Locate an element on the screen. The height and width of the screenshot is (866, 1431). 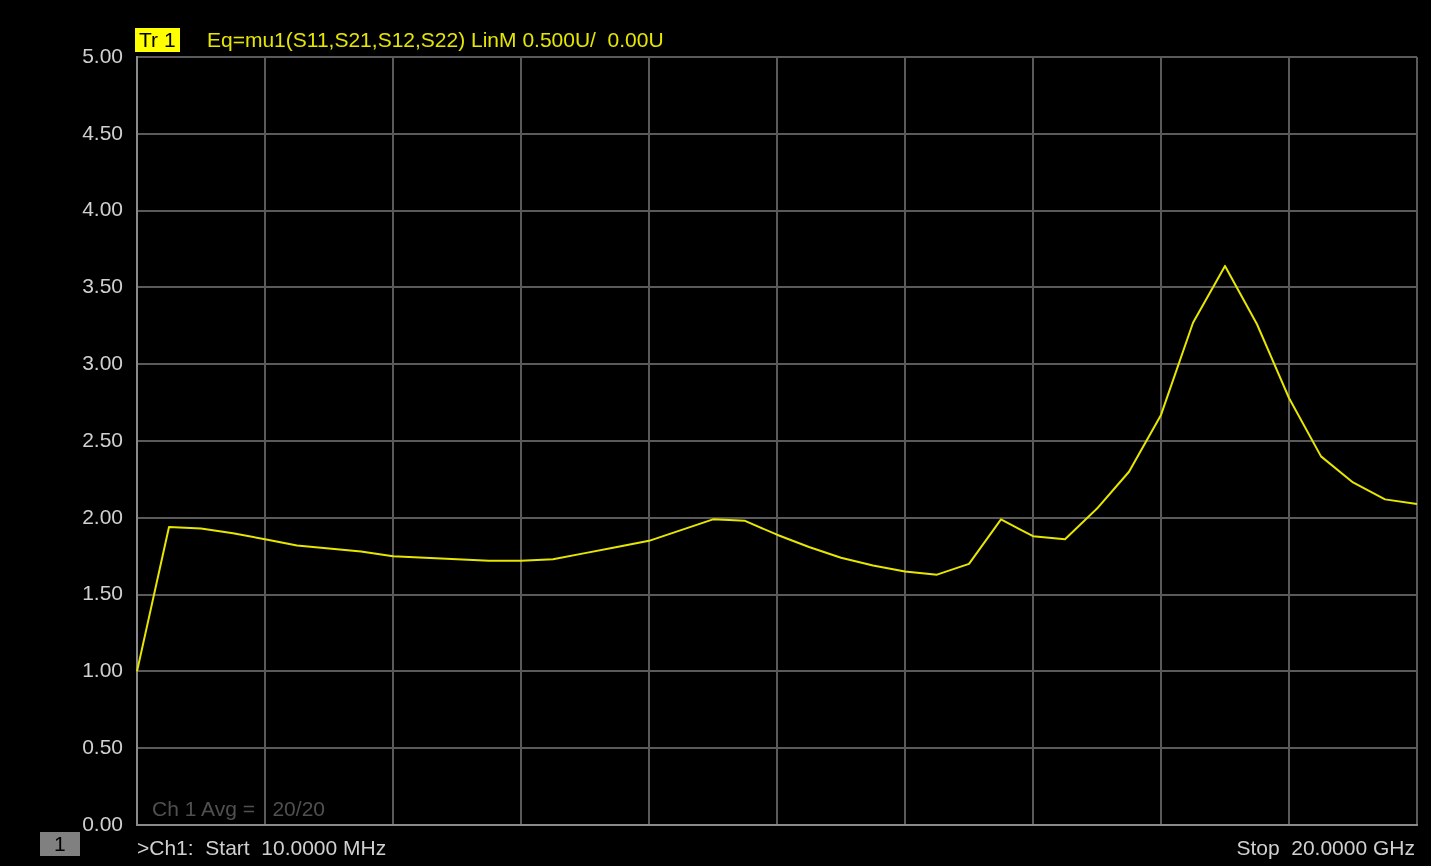
y-tick-label: 4.50 is located at coordinates (102, 132).